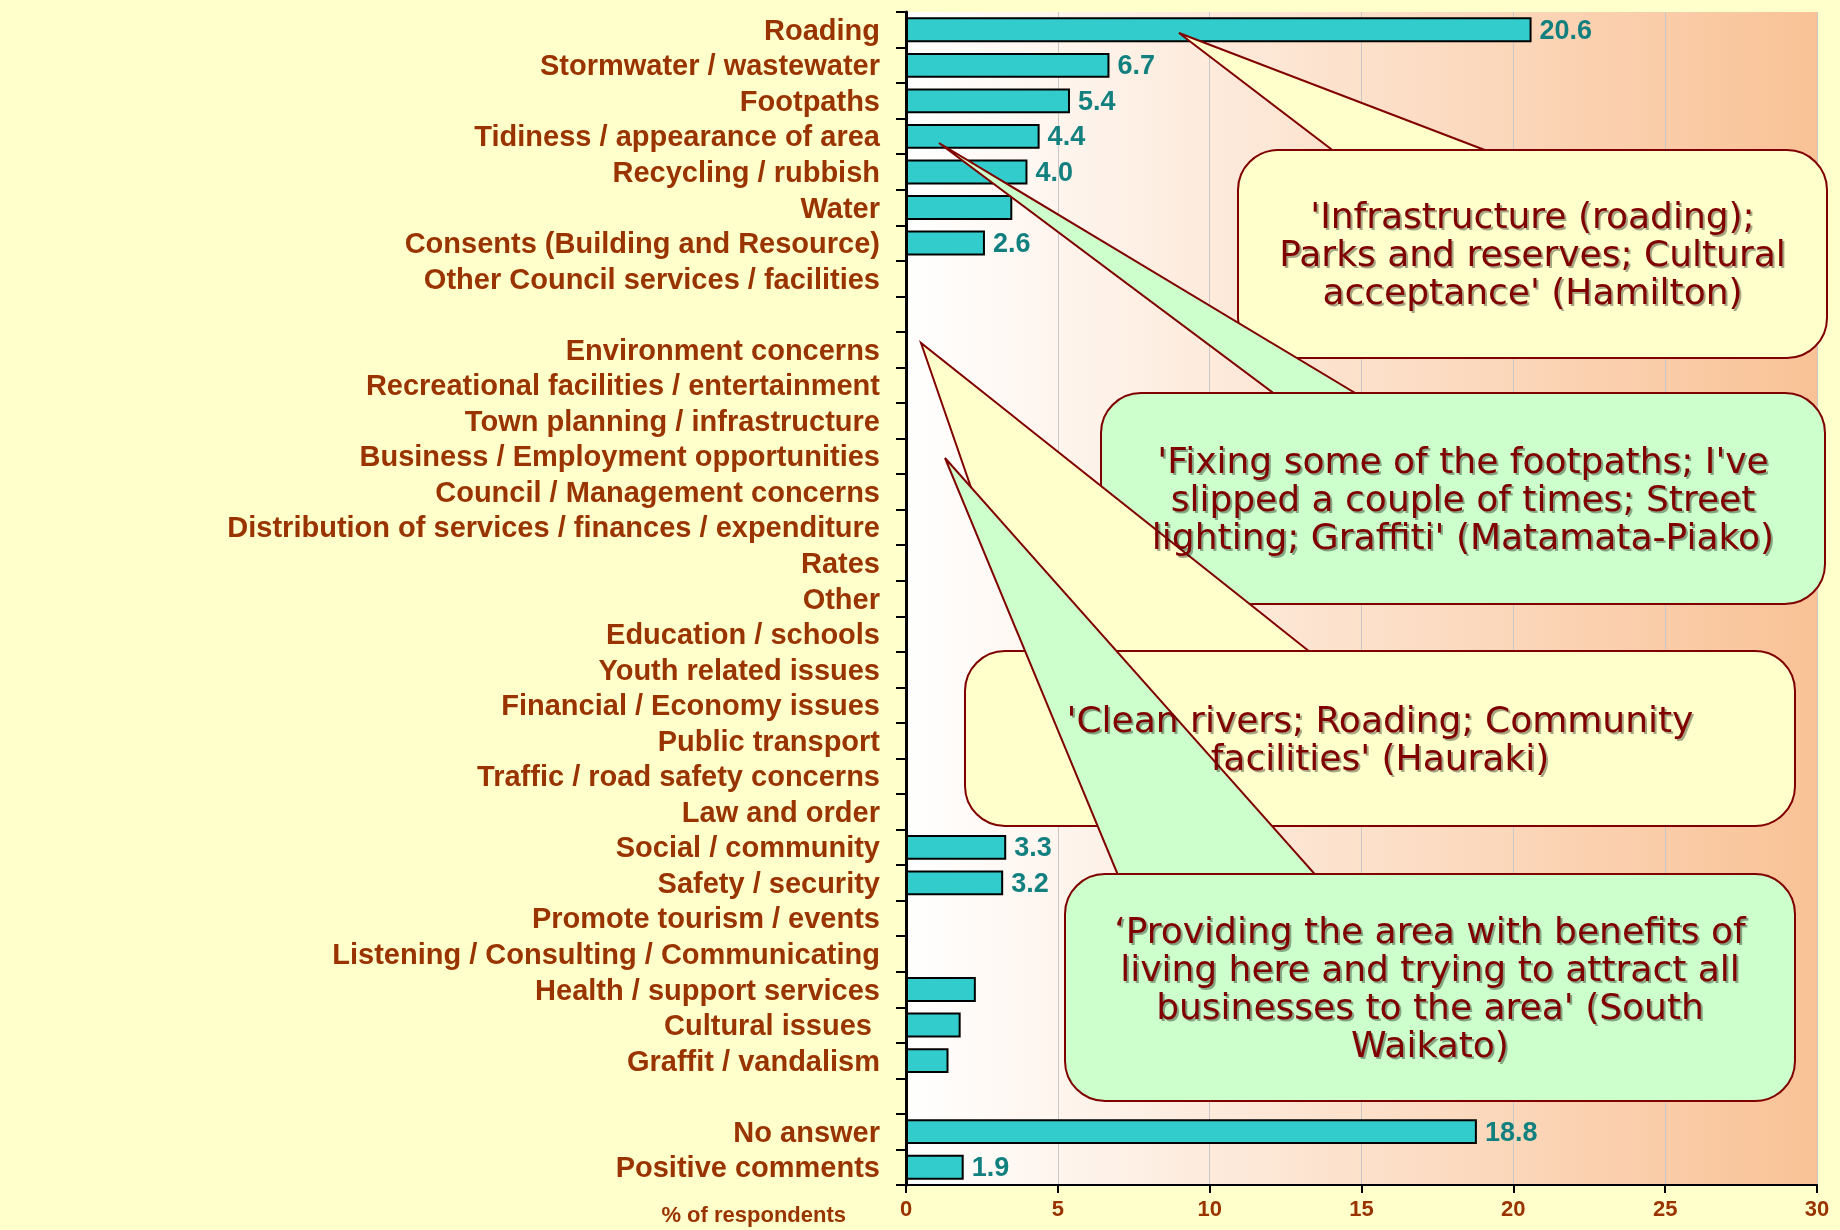 The height and width of the screenshot is (1230, 1840). I want to click on y-tick-label: Council / Management concerns, so click(657, 491).